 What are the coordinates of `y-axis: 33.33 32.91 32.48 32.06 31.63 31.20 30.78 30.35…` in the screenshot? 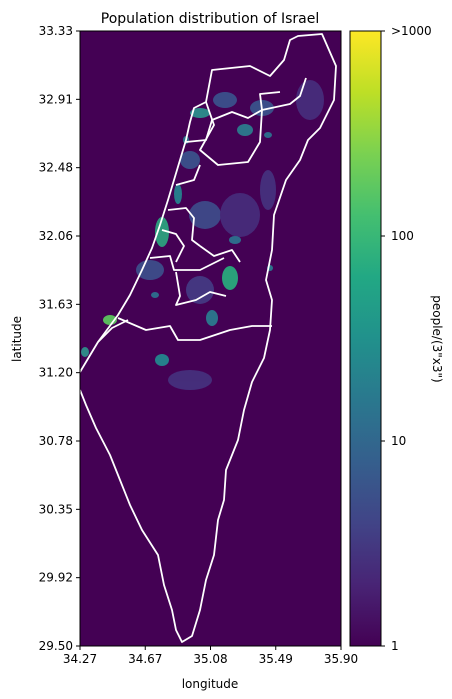 It's located at (59, 338).